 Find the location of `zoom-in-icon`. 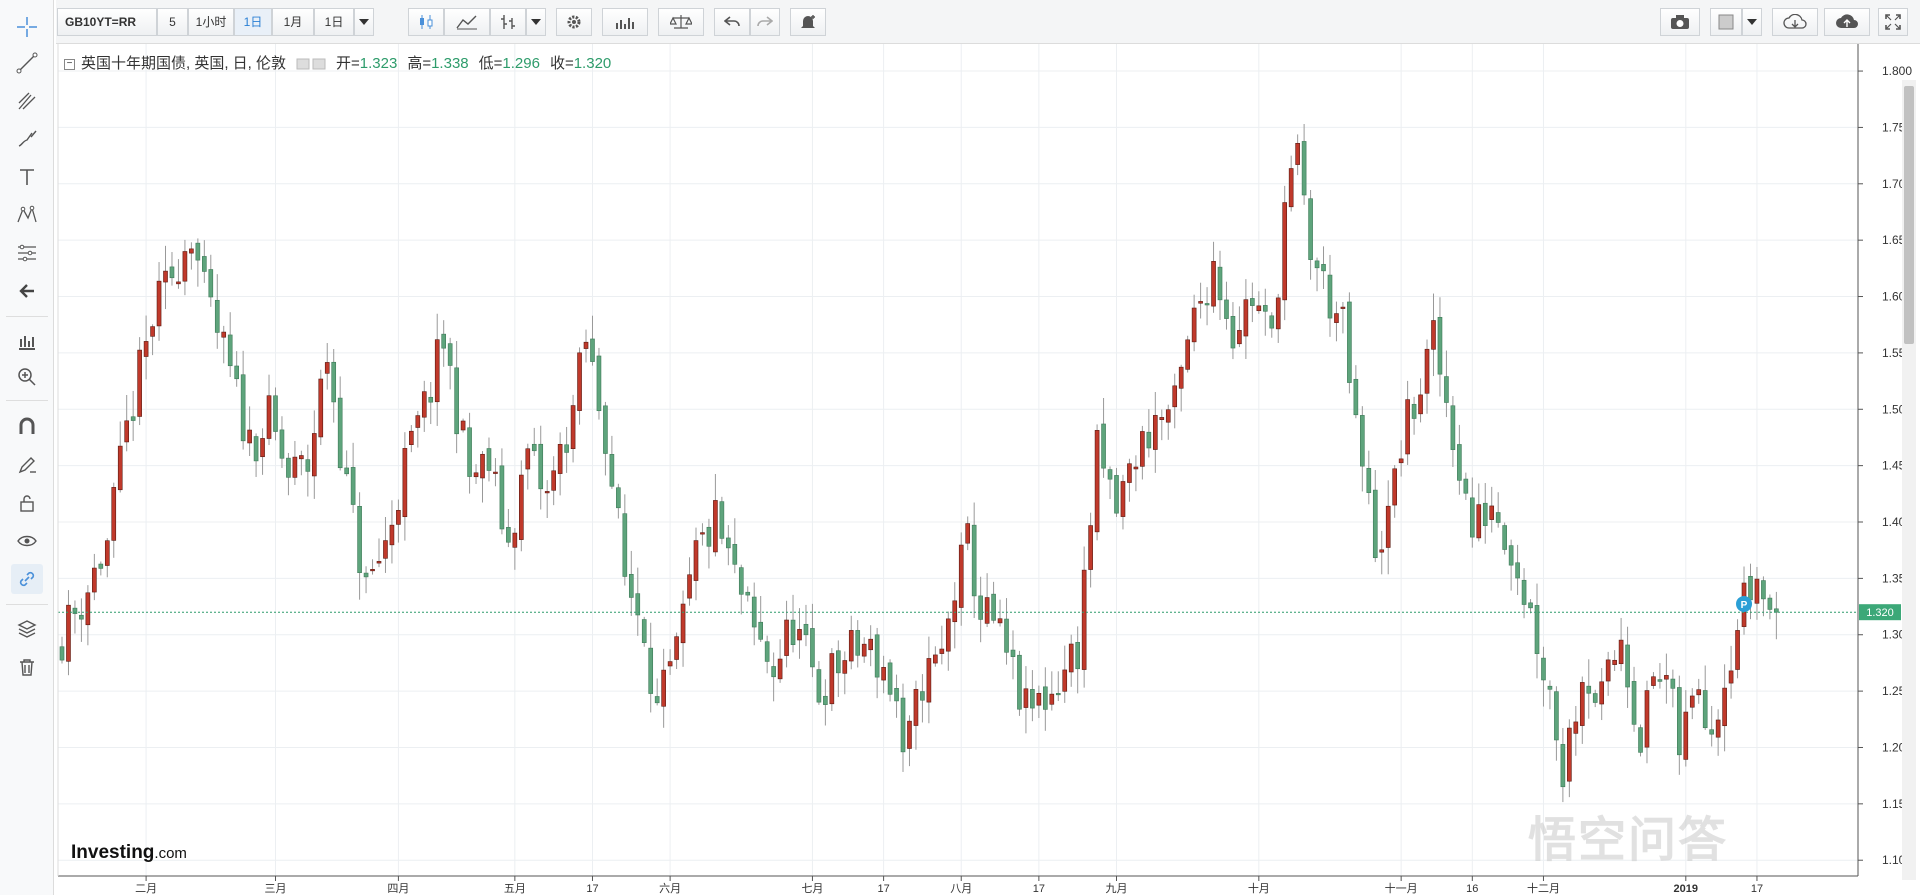

zoom-in-icon is located at coordinates (27, 377).